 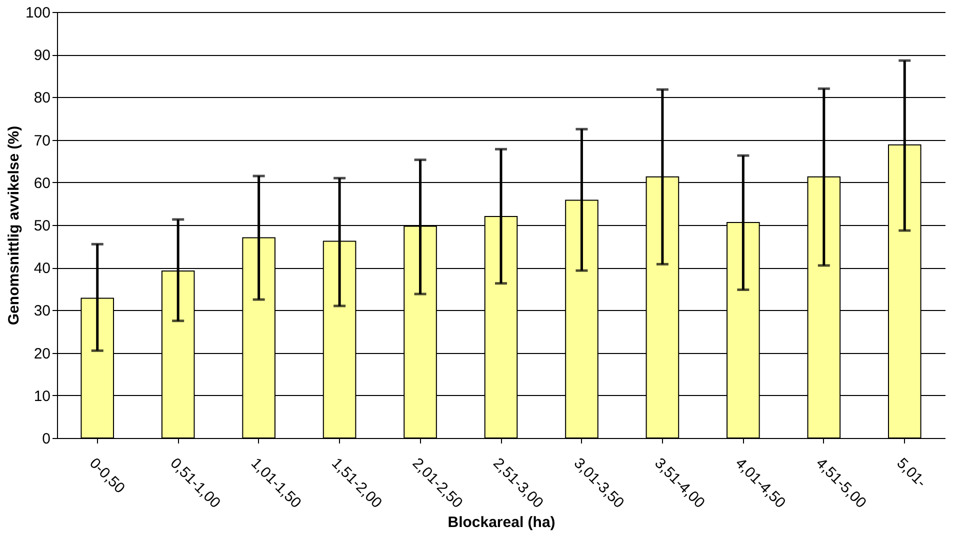 I want to click on y-tick-label: 40, so click(x=42, y=269).